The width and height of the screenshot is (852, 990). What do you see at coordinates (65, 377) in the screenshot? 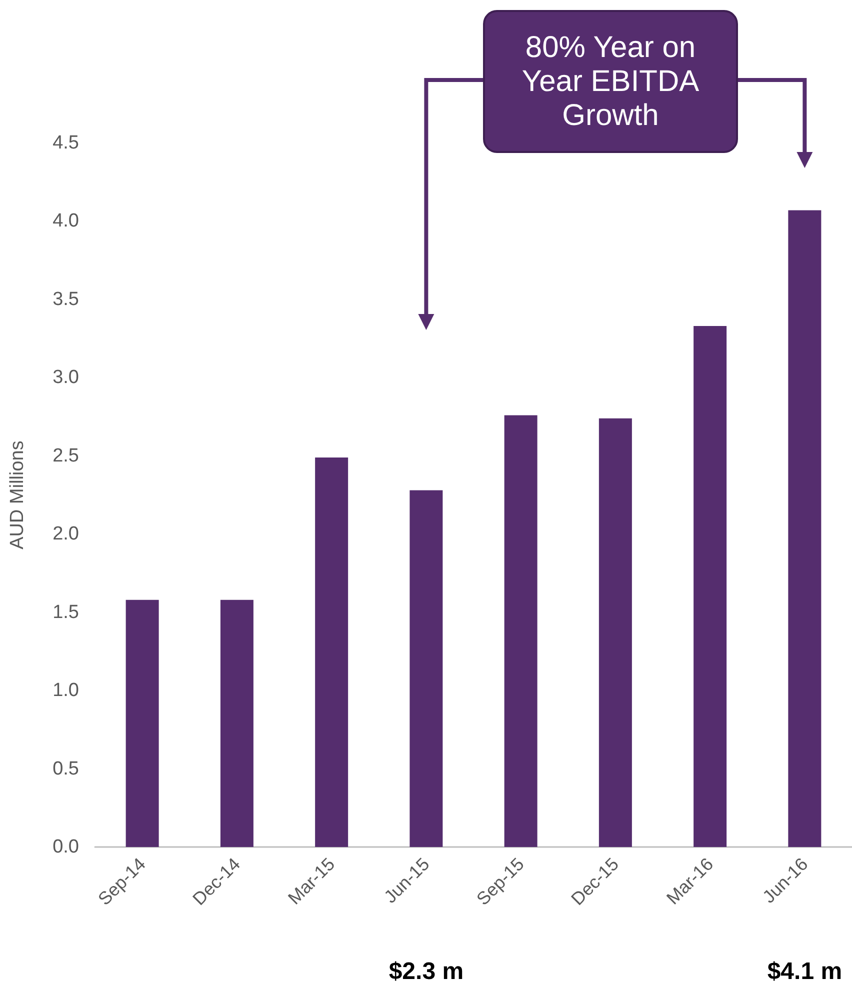
I see `y-tick-label: 3.0` at bounding box center [65, 377].